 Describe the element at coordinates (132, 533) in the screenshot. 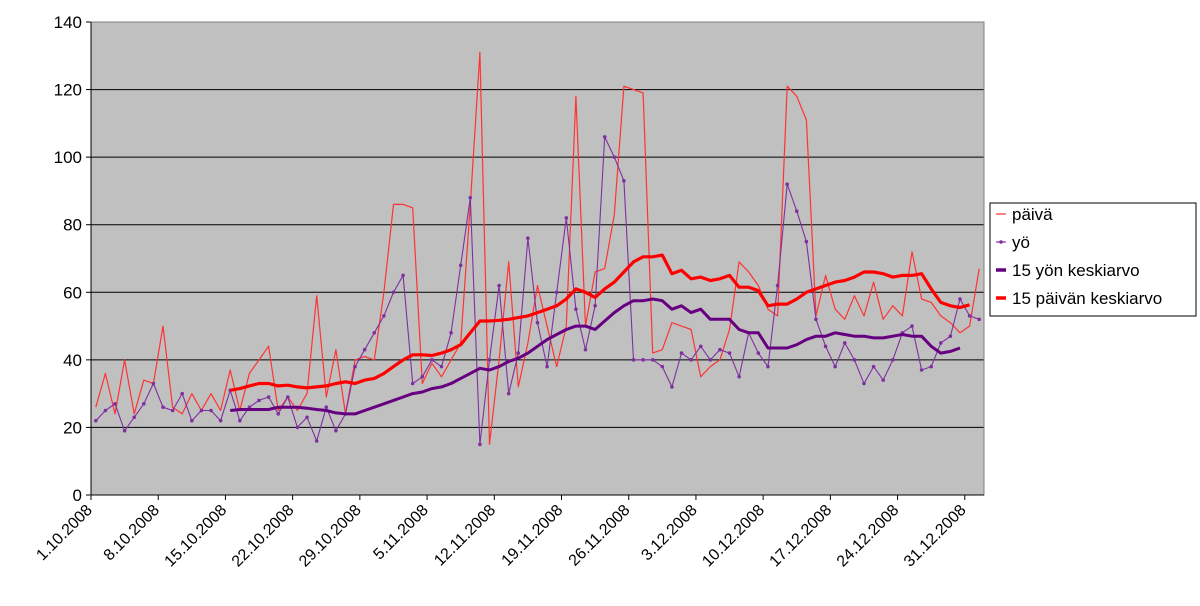

I see `x-tick-label: 8.10.2008` at that location.